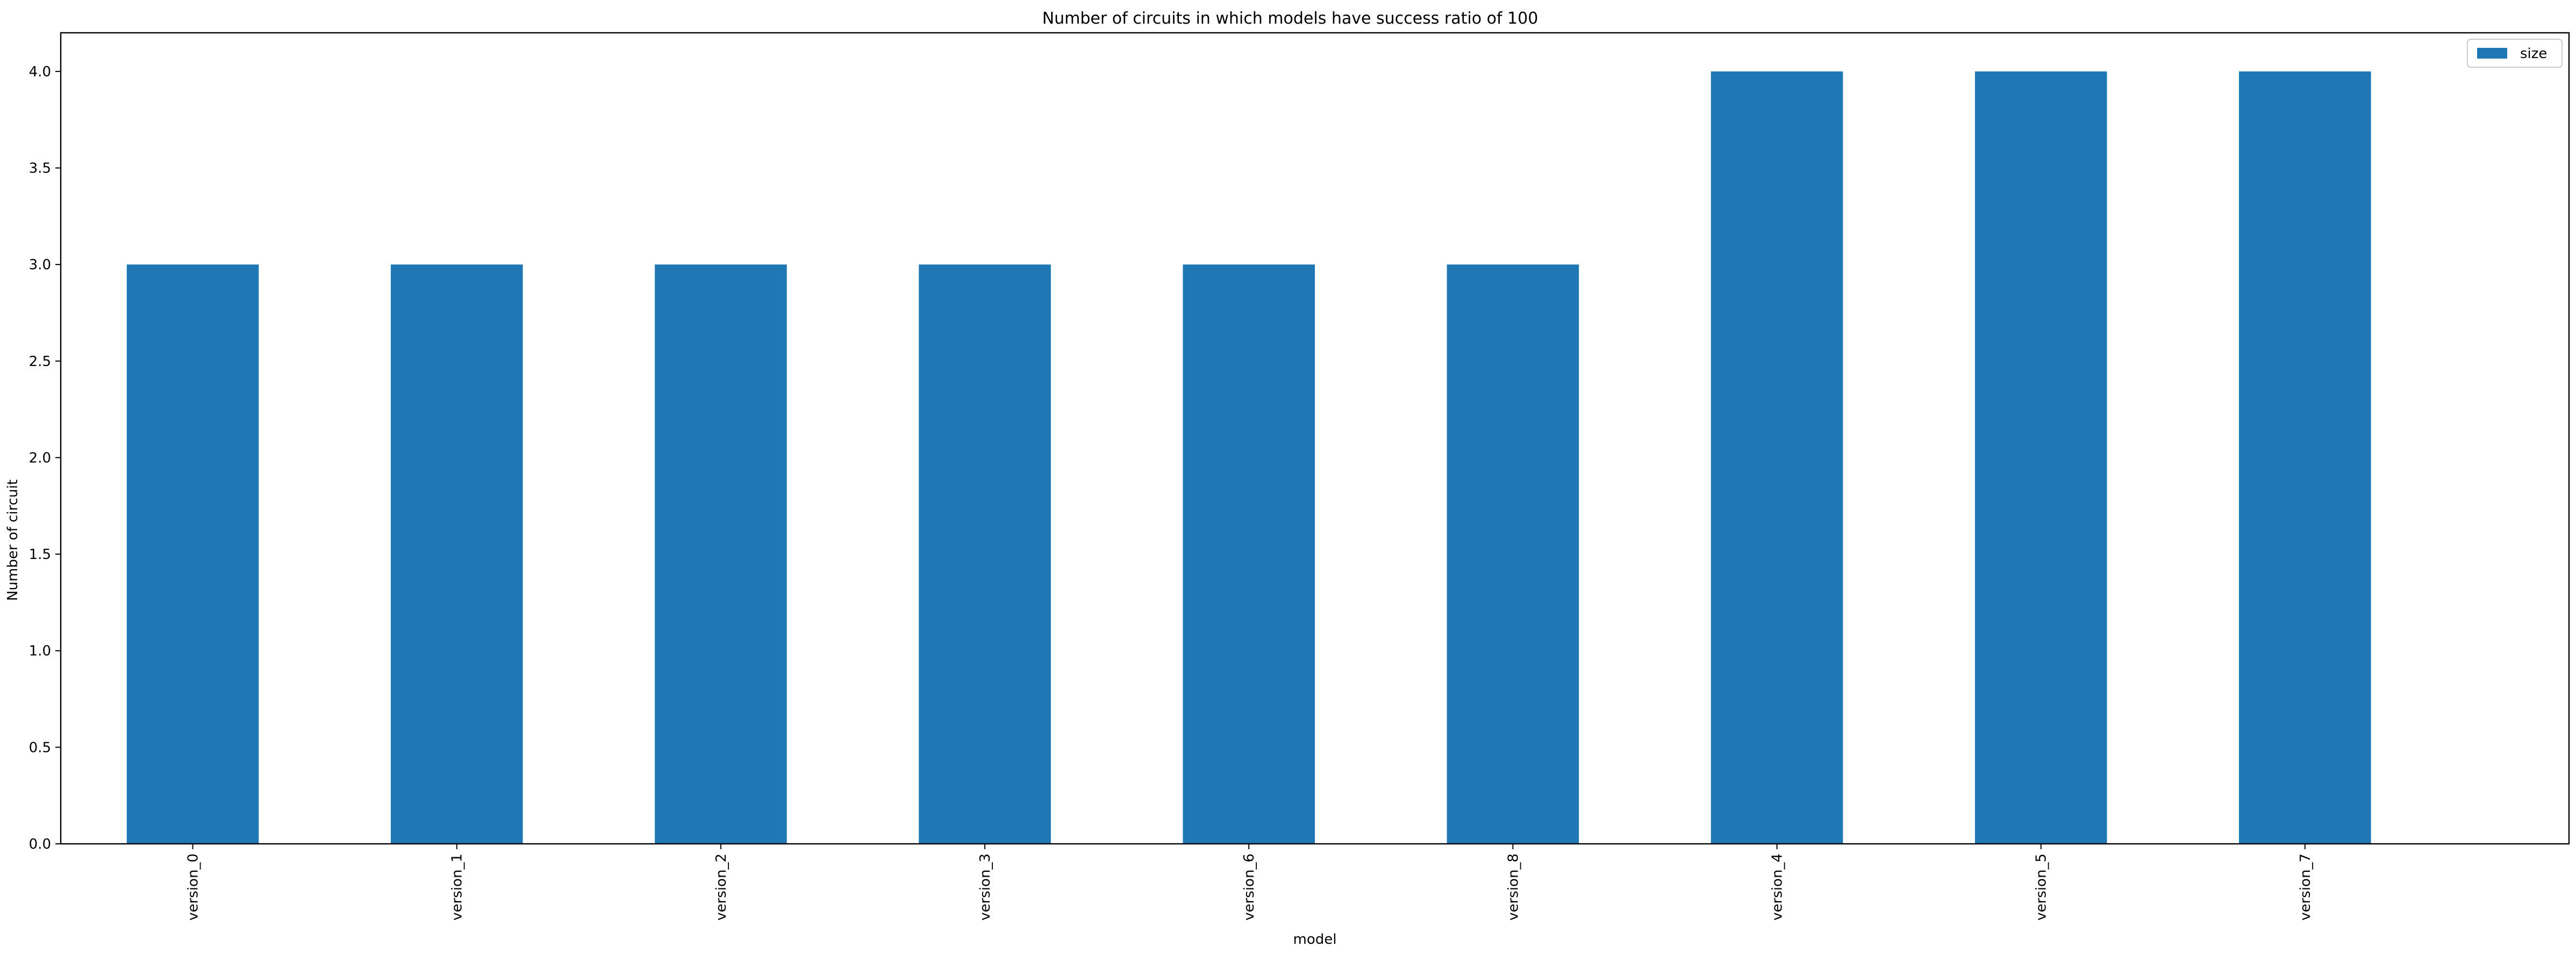 This screenshot has width=2576, height=961. I want to click on legend-label-size: size, so click(2533, 54).